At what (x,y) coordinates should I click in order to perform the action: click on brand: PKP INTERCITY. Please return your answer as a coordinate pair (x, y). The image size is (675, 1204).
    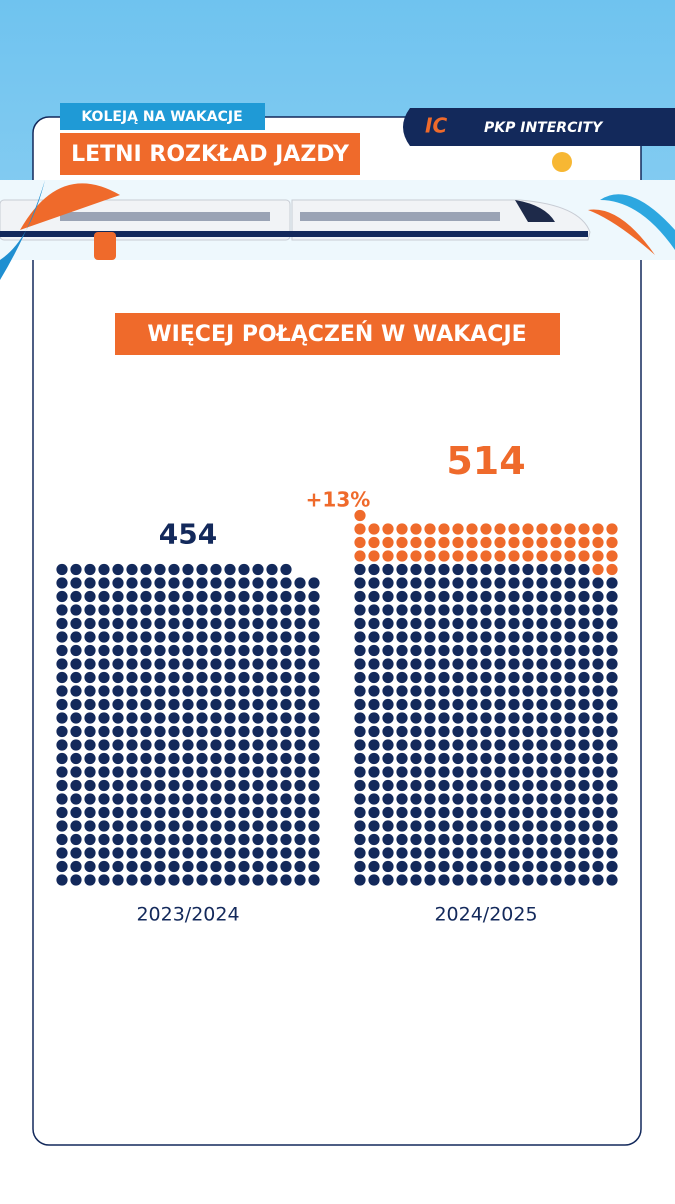
    Looking at the image, I should click on (544, 128).